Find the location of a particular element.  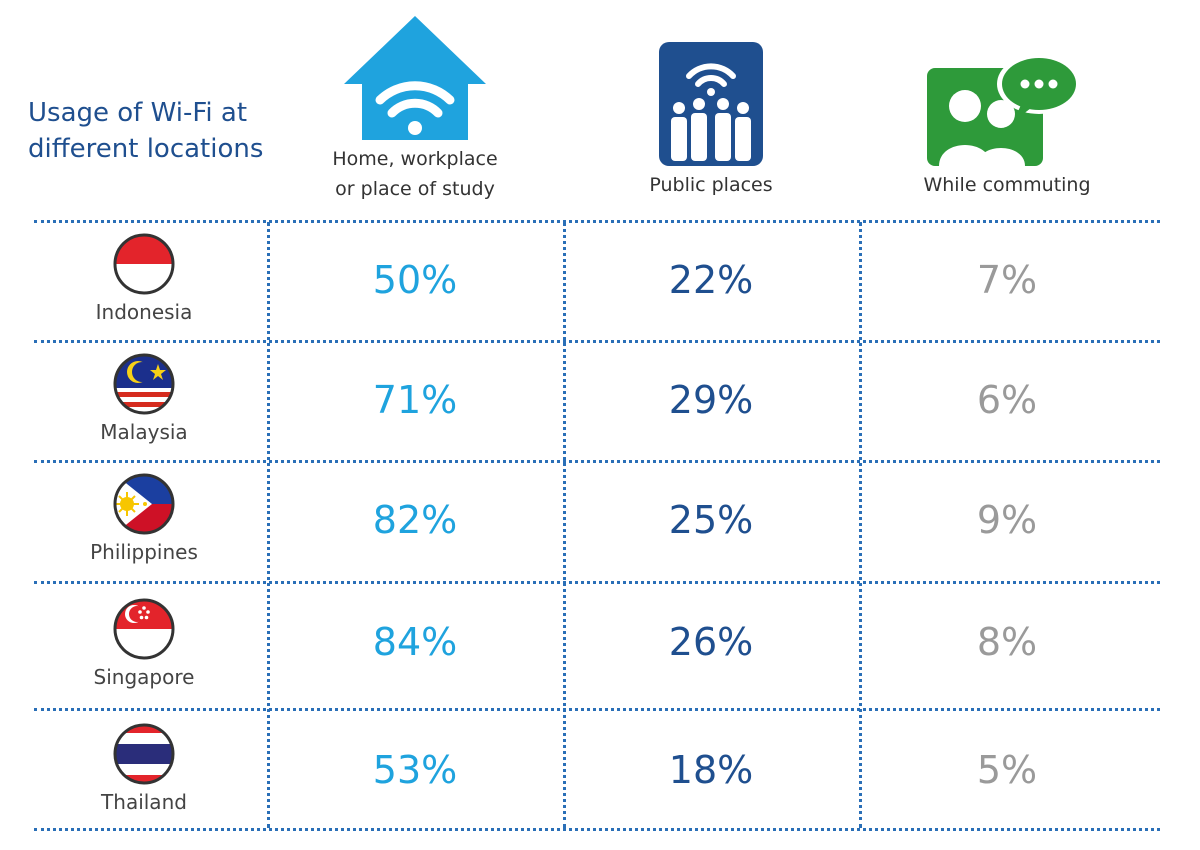

column-label-home-line1: Home, workplace is located at coordinates (415, 159).